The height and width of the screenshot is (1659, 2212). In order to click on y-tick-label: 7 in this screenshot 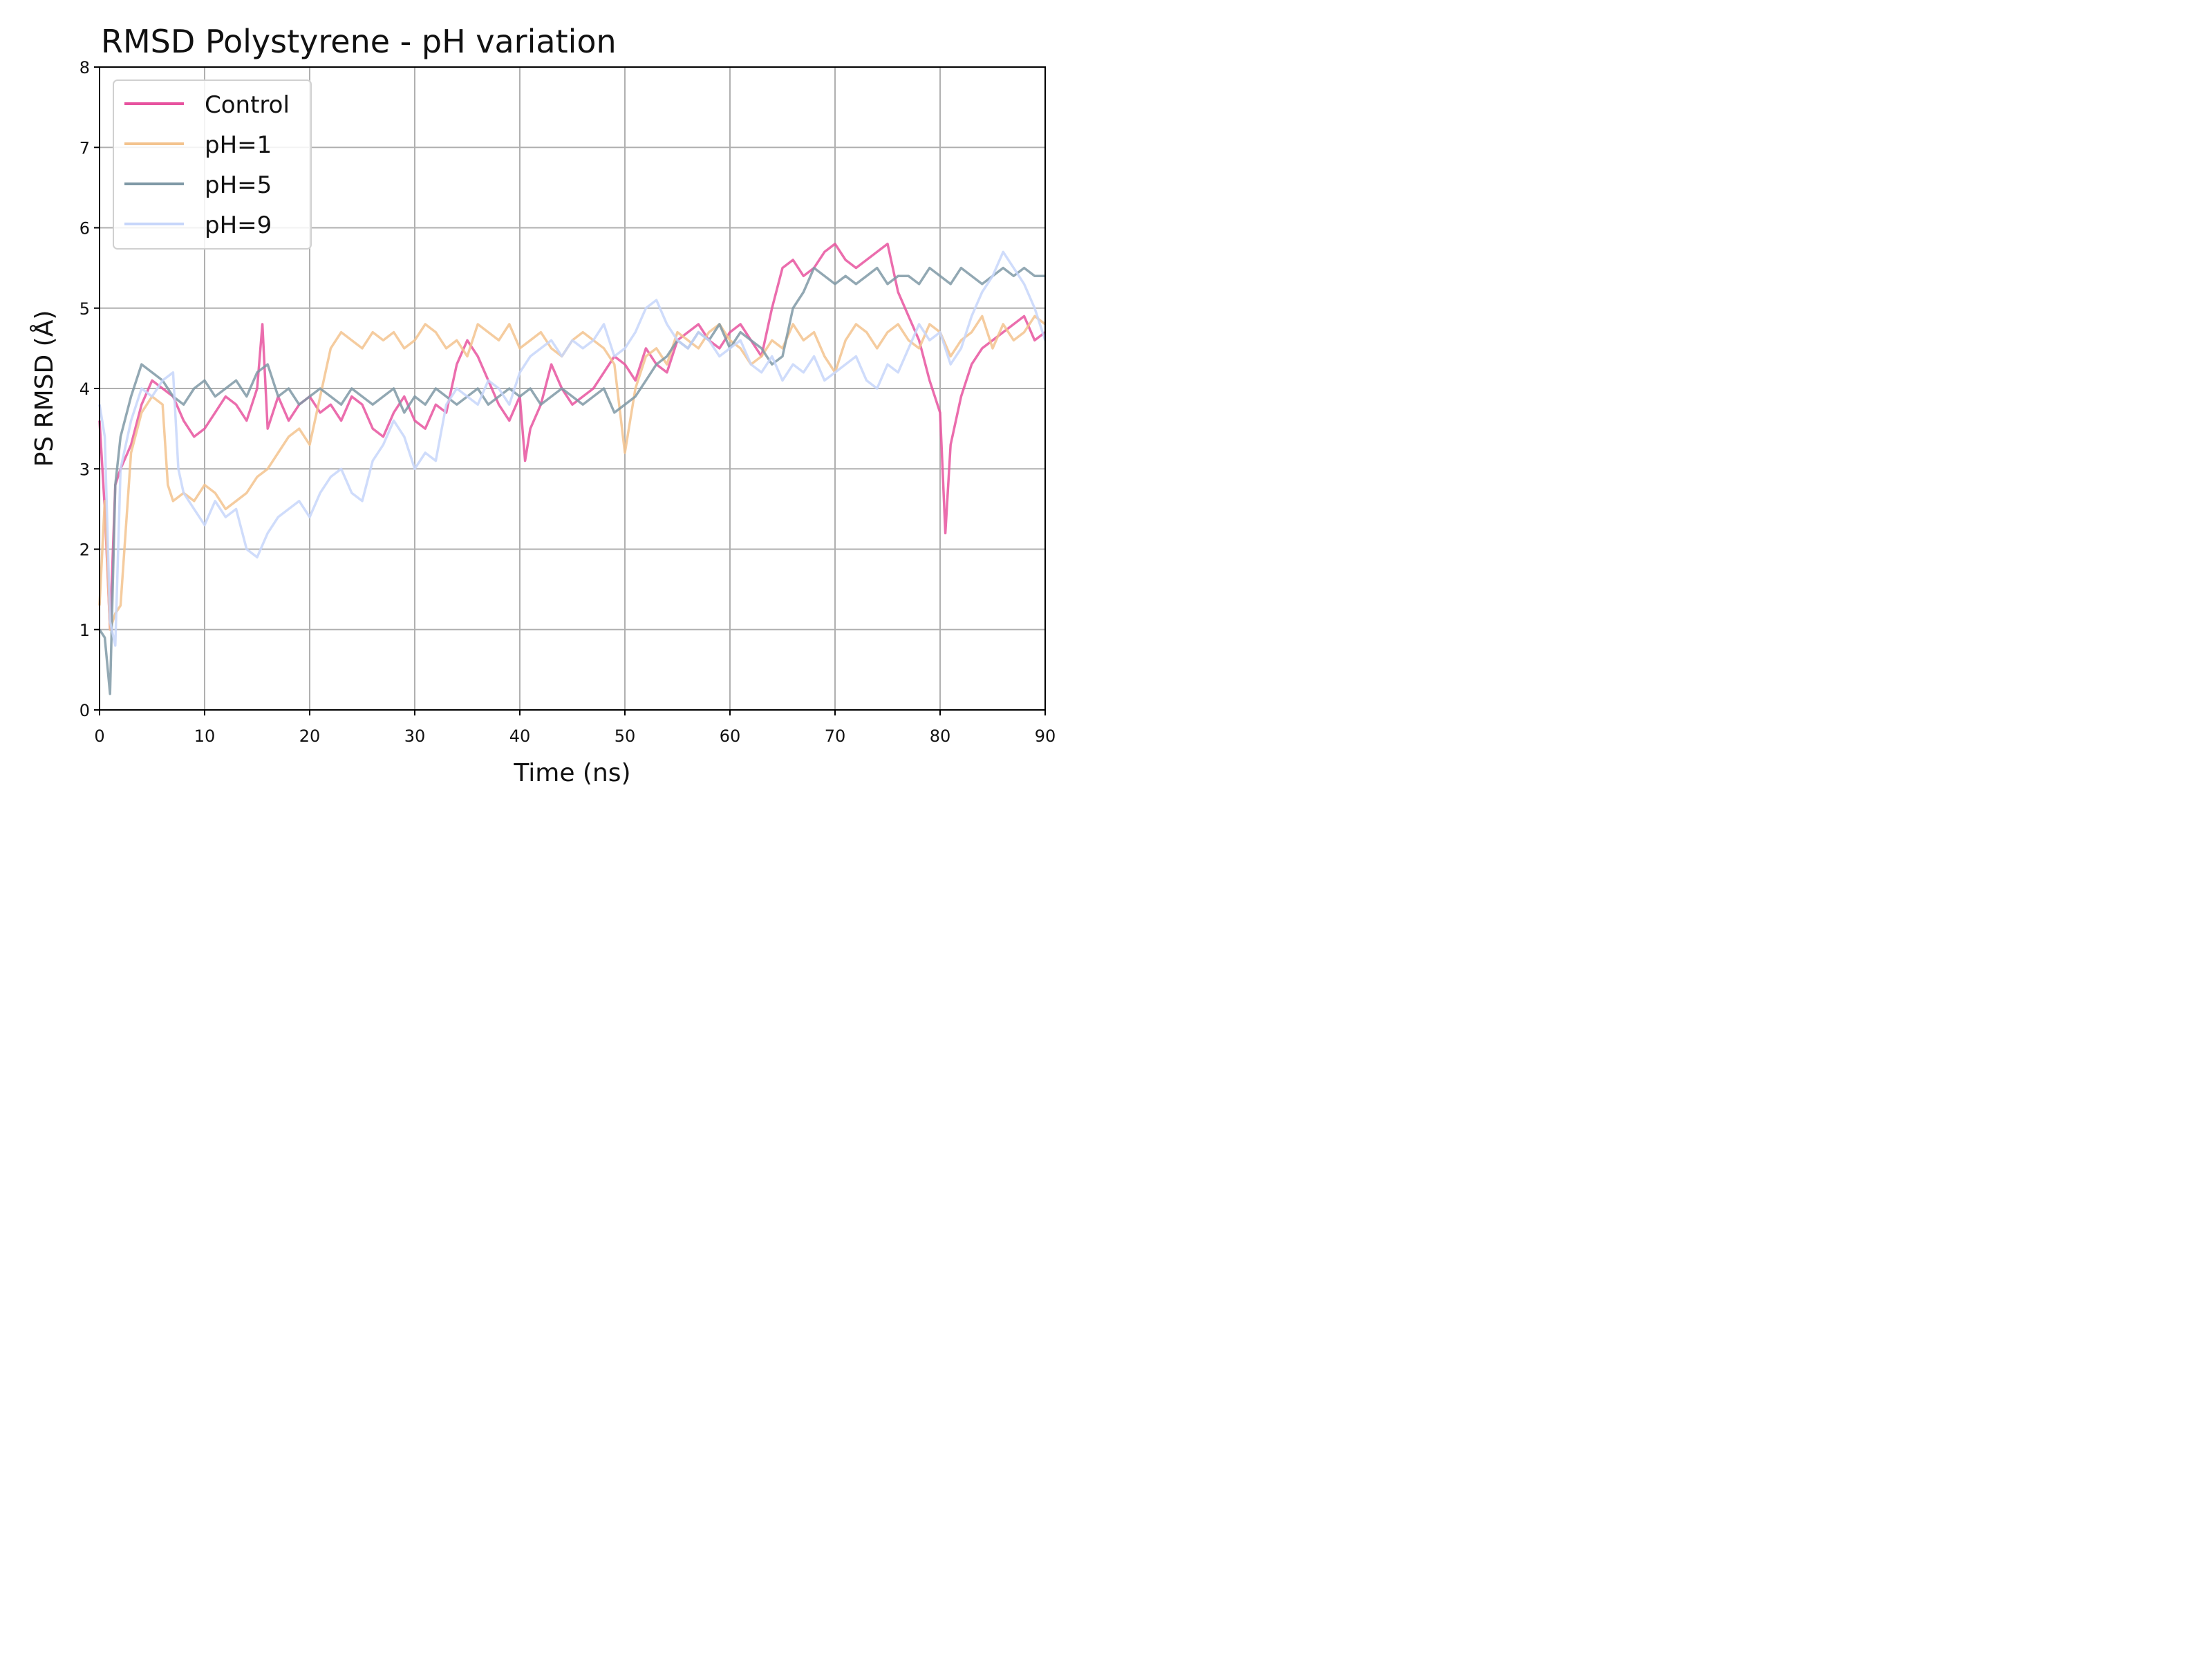, I will do `click(84, 148)`.